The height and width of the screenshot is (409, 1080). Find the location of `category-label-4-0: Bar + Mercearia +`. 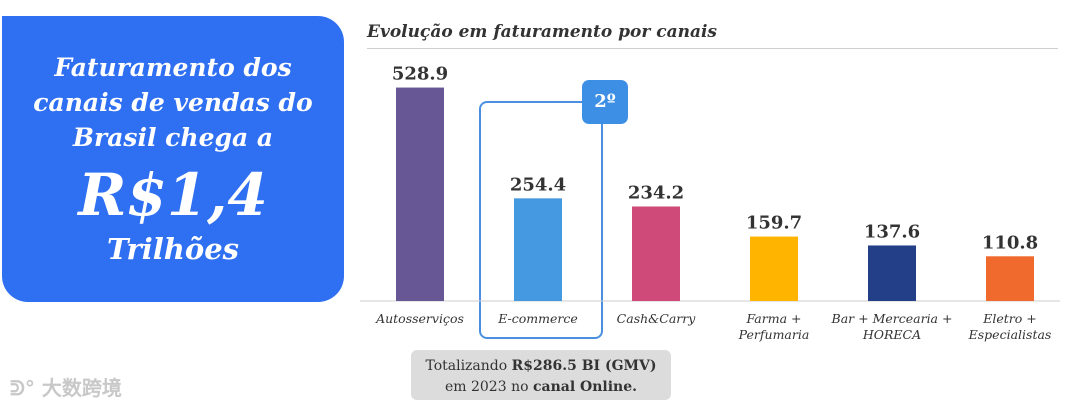

category-label-4-0: Bar + Mercearia + is located at coordinates (892, 318).